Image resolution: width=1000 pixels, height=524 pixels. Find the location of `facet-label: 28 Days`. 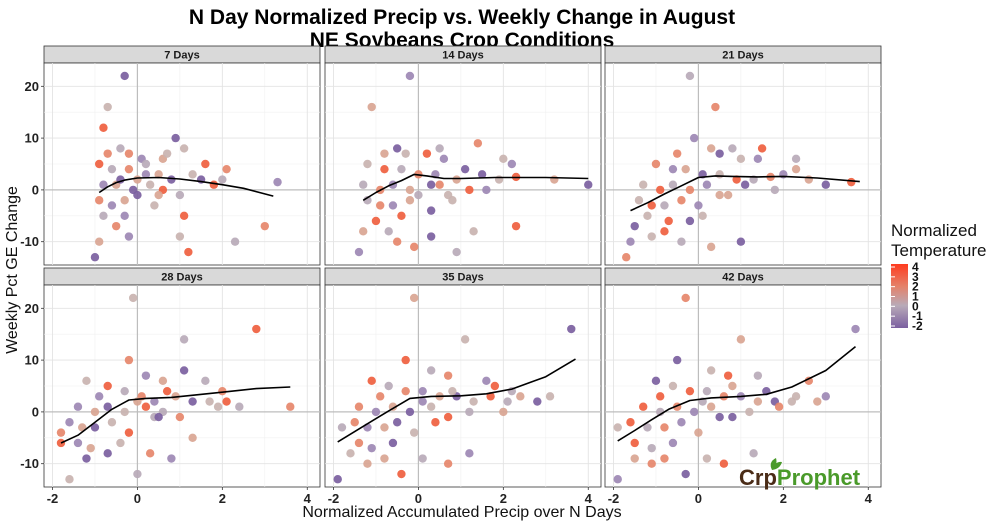

facet-label: 28 Days is located at coordinates (182, 278).